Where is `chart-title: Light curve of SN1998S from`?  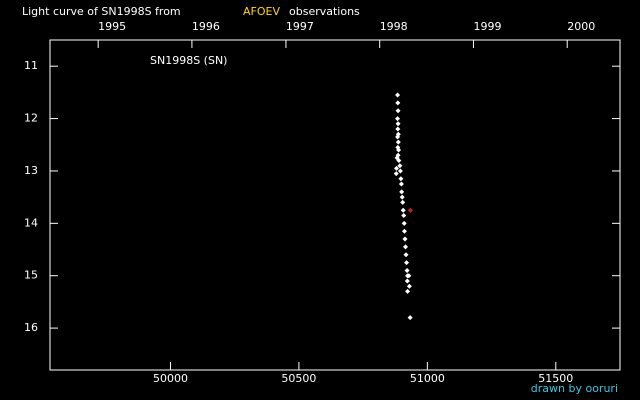 chart-title: Light curve of SN1998S from is located at coordinates (101, 11).